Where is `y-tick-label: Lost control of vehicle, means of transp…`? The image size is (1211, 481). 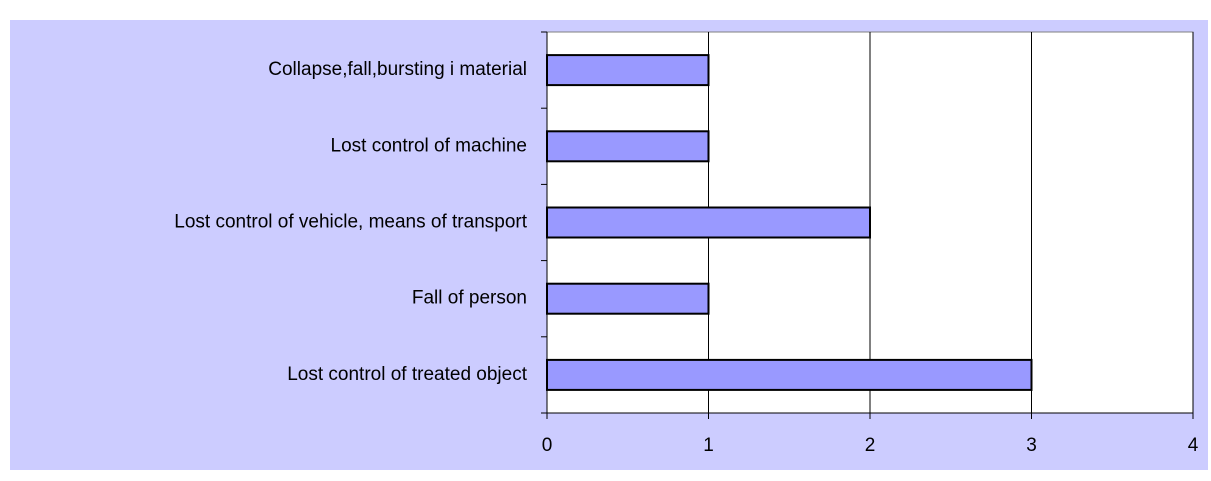
y-tick-label: Lost control of vehicle, means of transp… is located at coordinates (350, 222).